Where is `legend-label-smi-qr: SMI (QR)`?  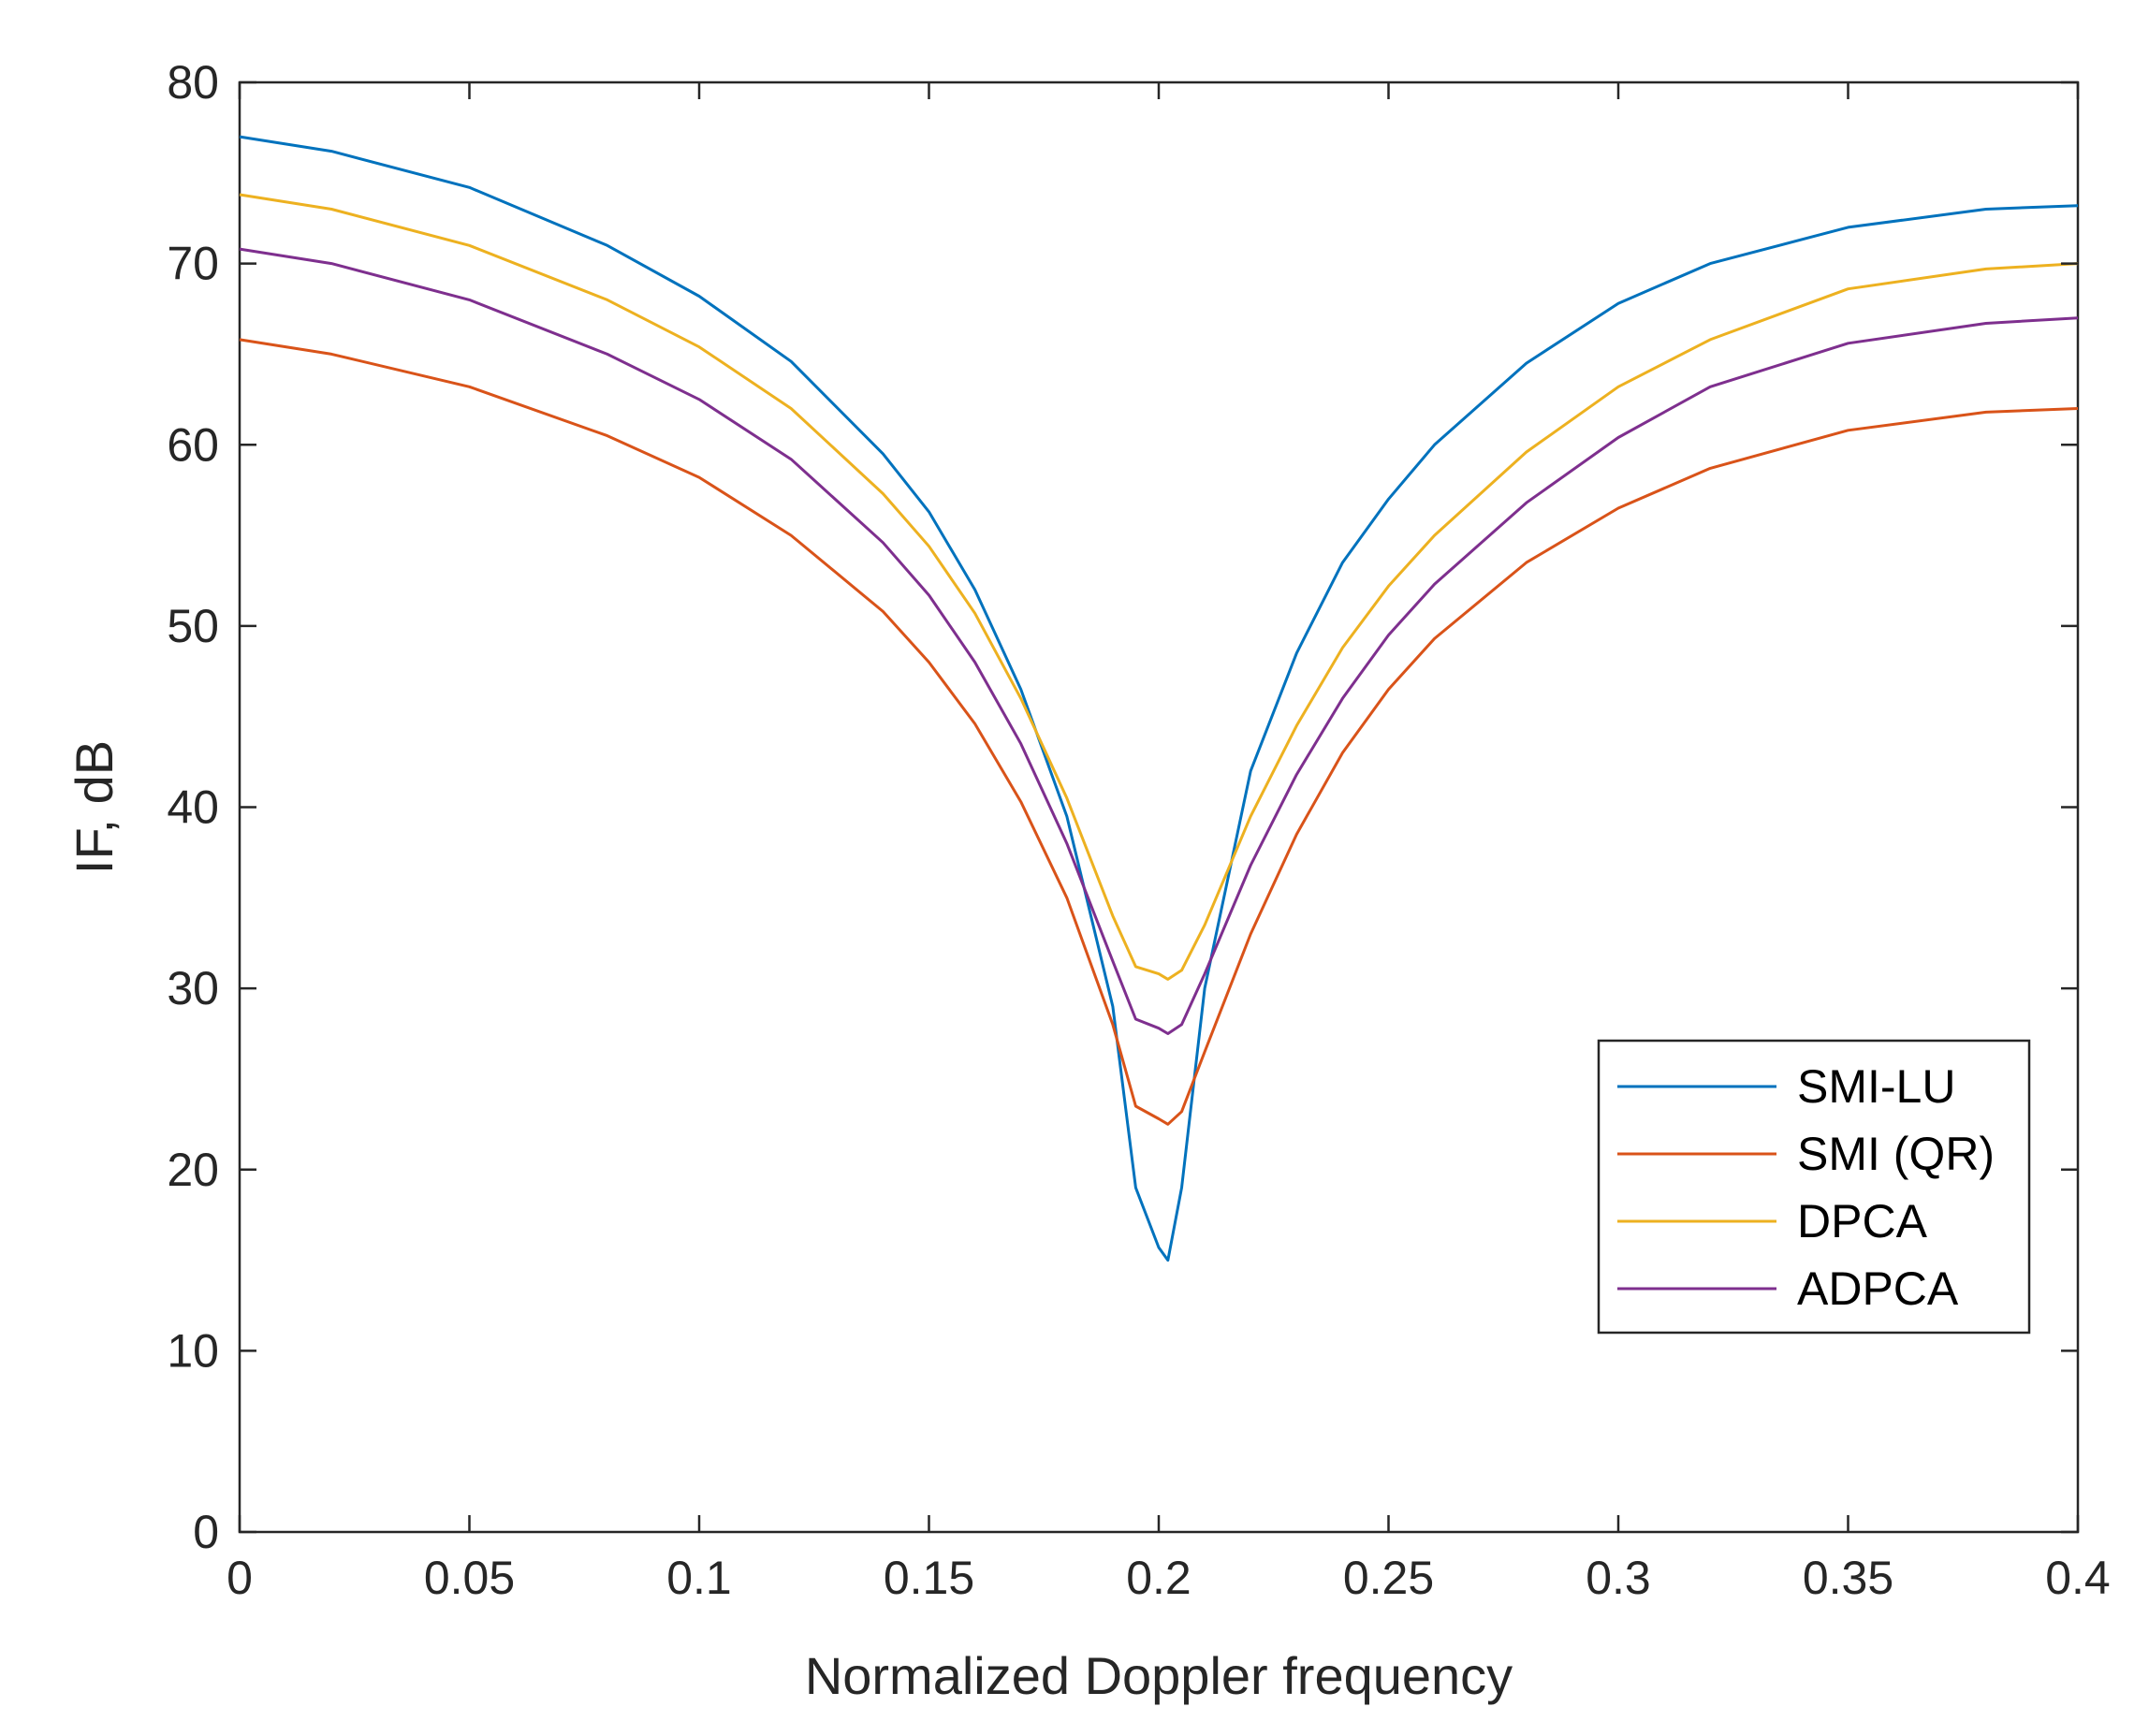 legend-label-smi-qr: SMI (QR) is located at coordinates (1896, 1154).